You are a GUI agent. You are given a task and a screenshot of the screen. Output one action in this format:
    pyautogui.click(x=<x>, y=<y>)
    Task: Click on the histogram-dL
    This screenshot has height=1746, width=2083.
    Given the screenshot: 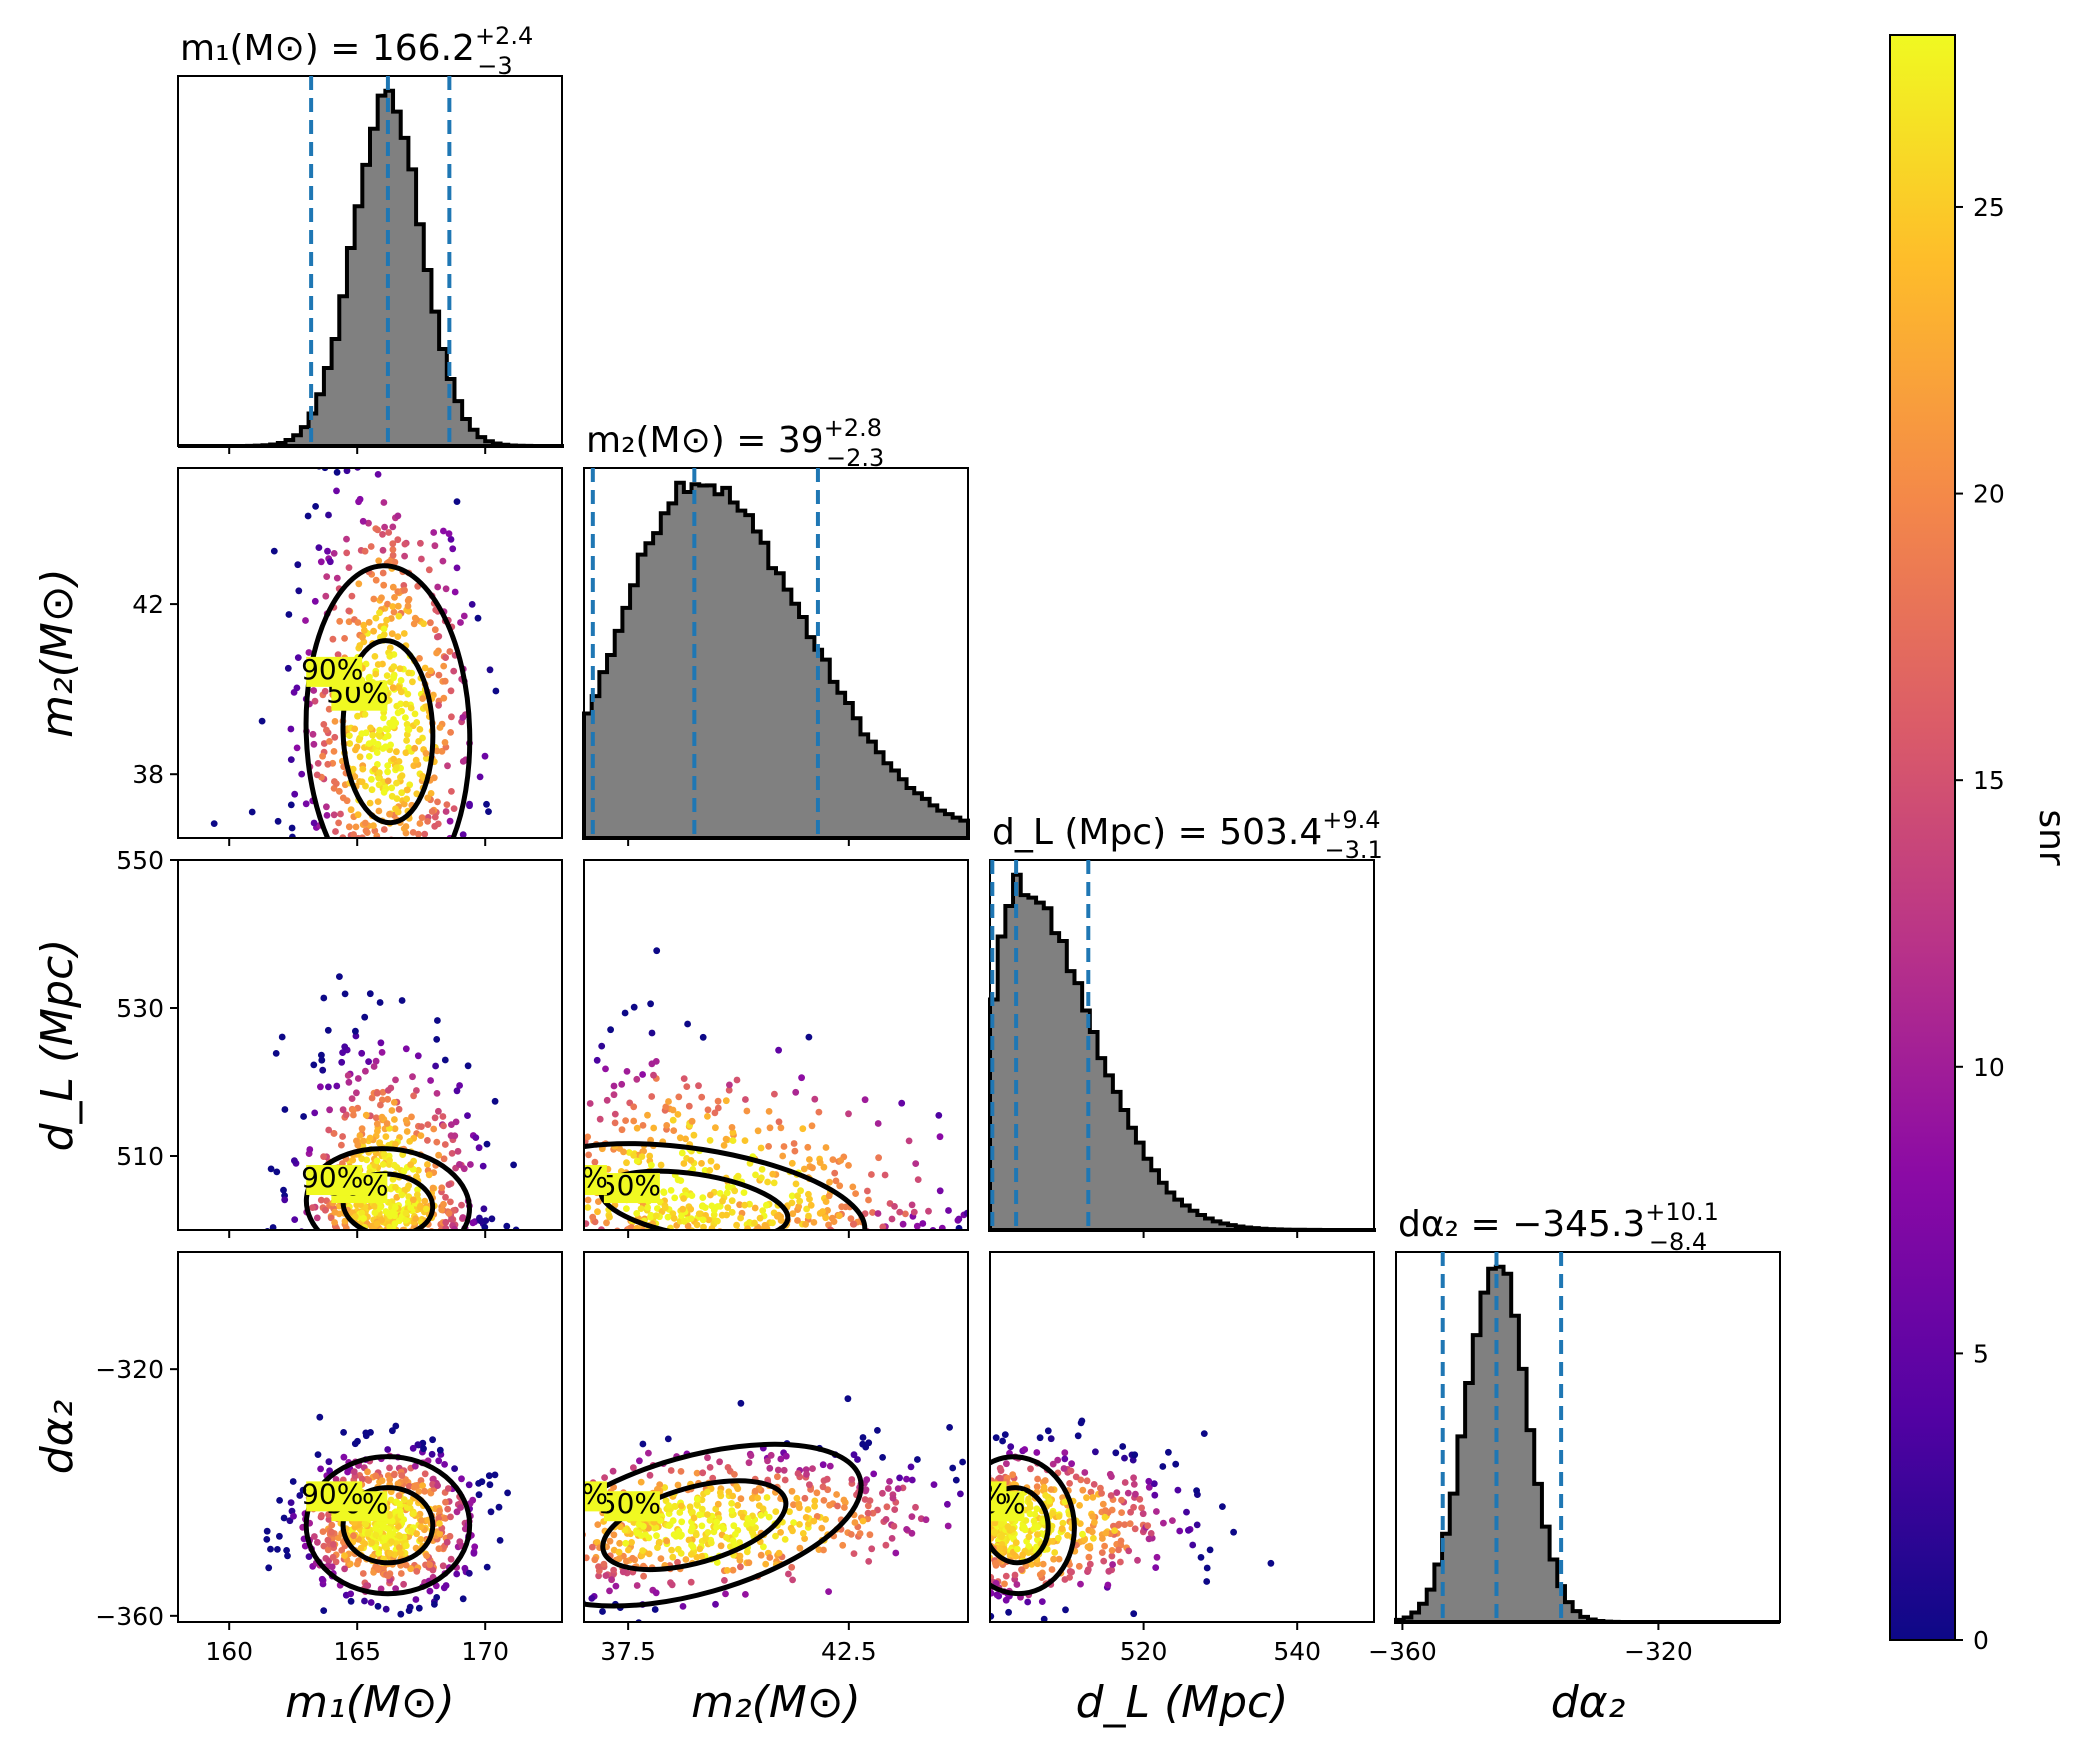 What is the action you would take?
    pyautogui.click(x=1181, y=1052)
    